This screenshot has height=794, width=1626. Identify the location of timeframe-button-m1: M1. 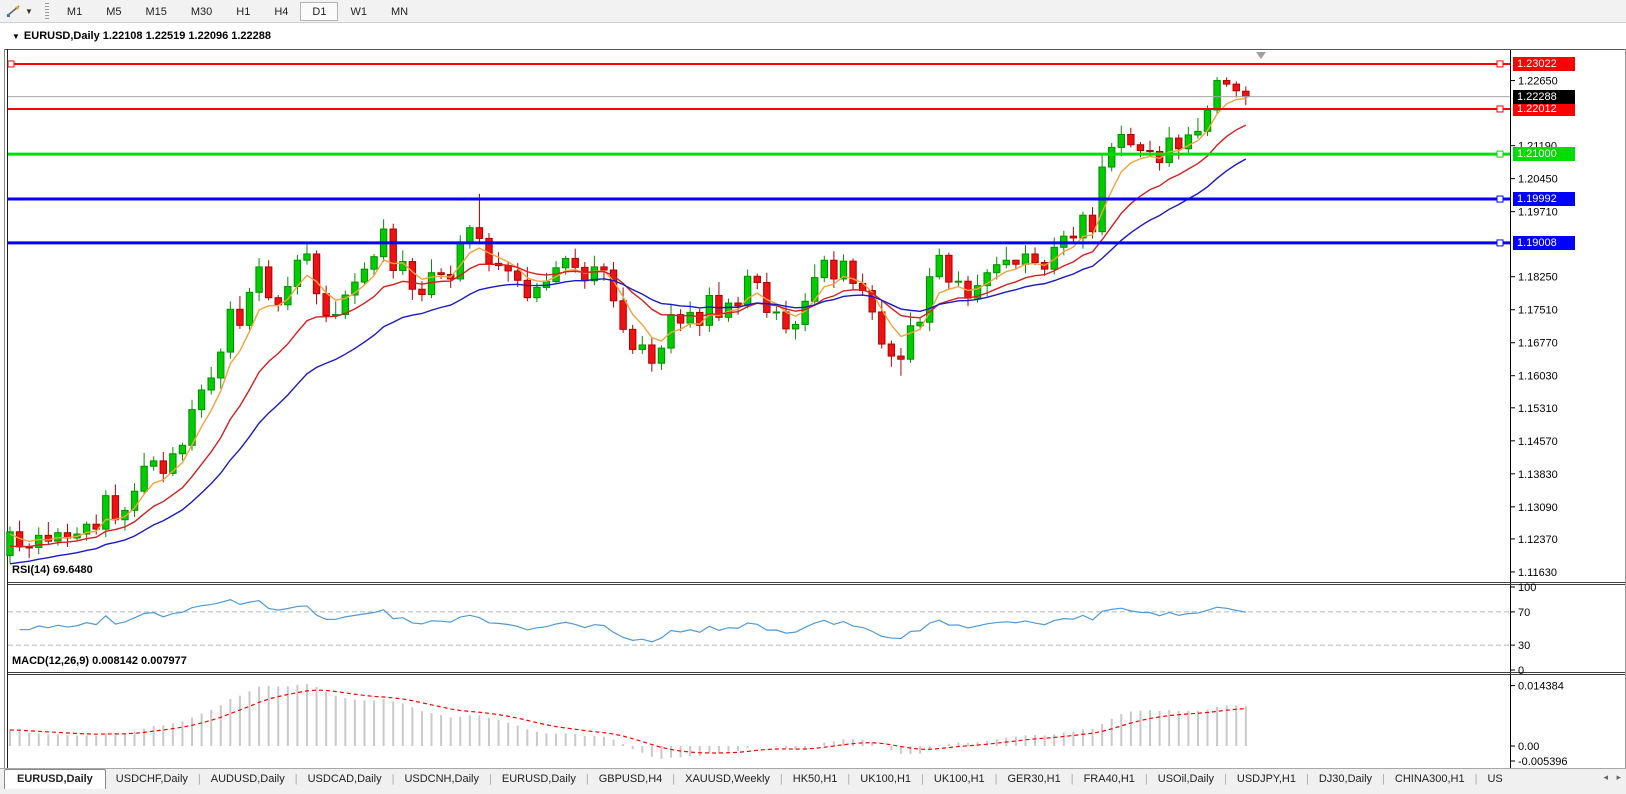
(74, 11).